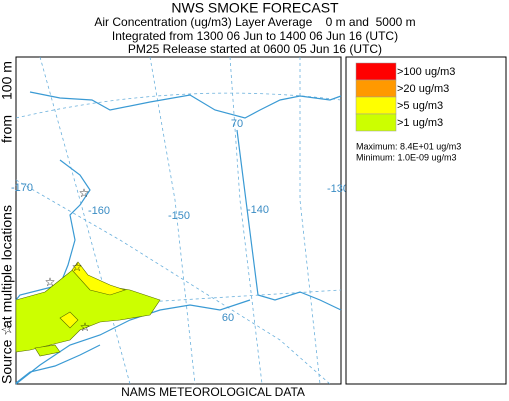 The width and height of the screenshot is (509, 401). I want to click on legend-minimum: Minimum: 1.0E-09 ug/m3, so click(406, 157).